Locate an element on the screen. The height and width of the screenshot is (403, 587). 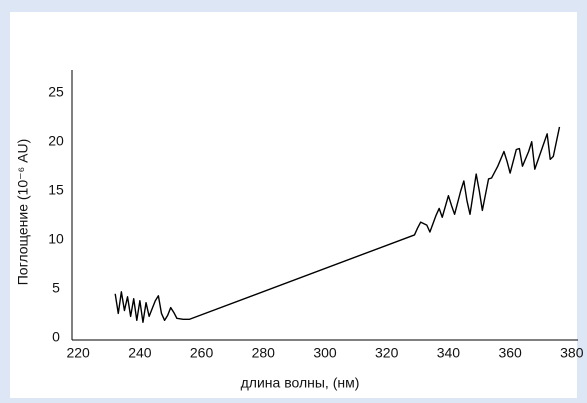
x-tick-label: 220 is located at coordinates (78, 353).